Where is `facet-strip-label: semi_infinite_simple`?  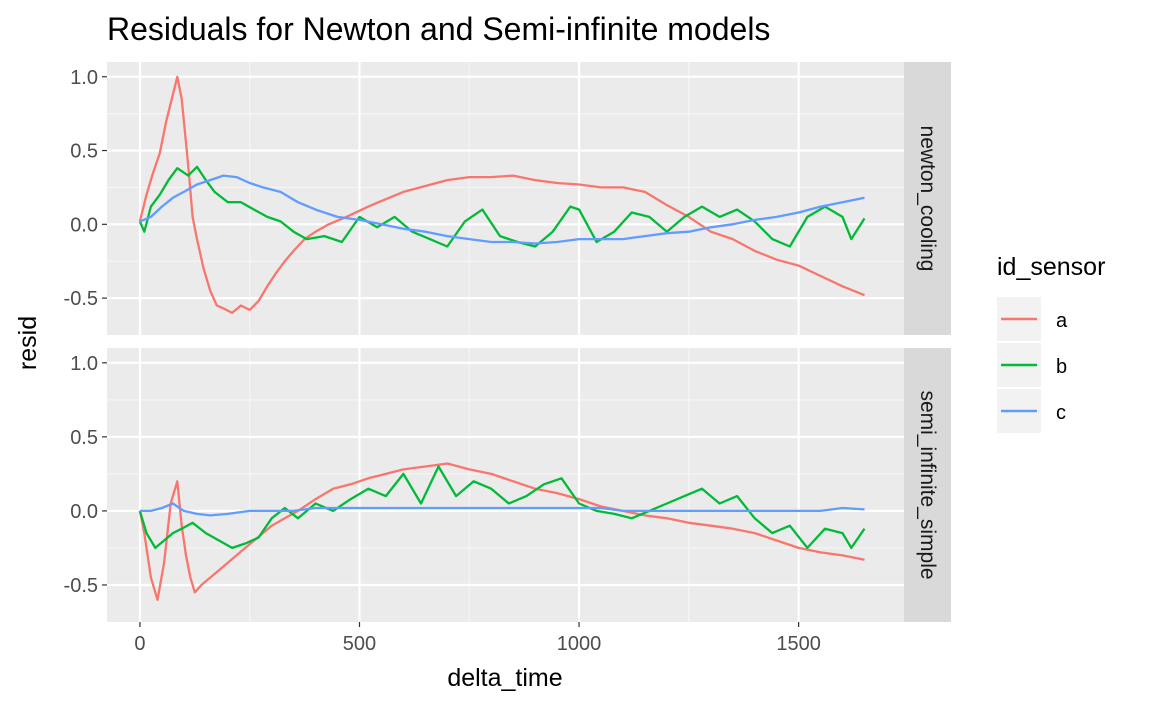 facet-strip-label: semi_infinite_simple is located at coordinates (927, 484).